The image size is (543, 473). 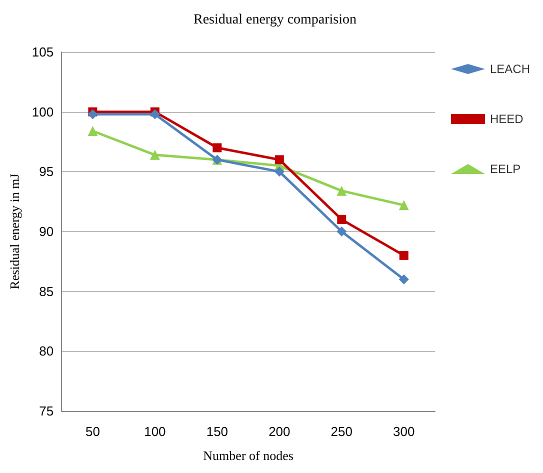 What do you see at coordinates (43, 52) in the screenshot?
I see `y-tick-label: 105` at bounding box center [43, 52].